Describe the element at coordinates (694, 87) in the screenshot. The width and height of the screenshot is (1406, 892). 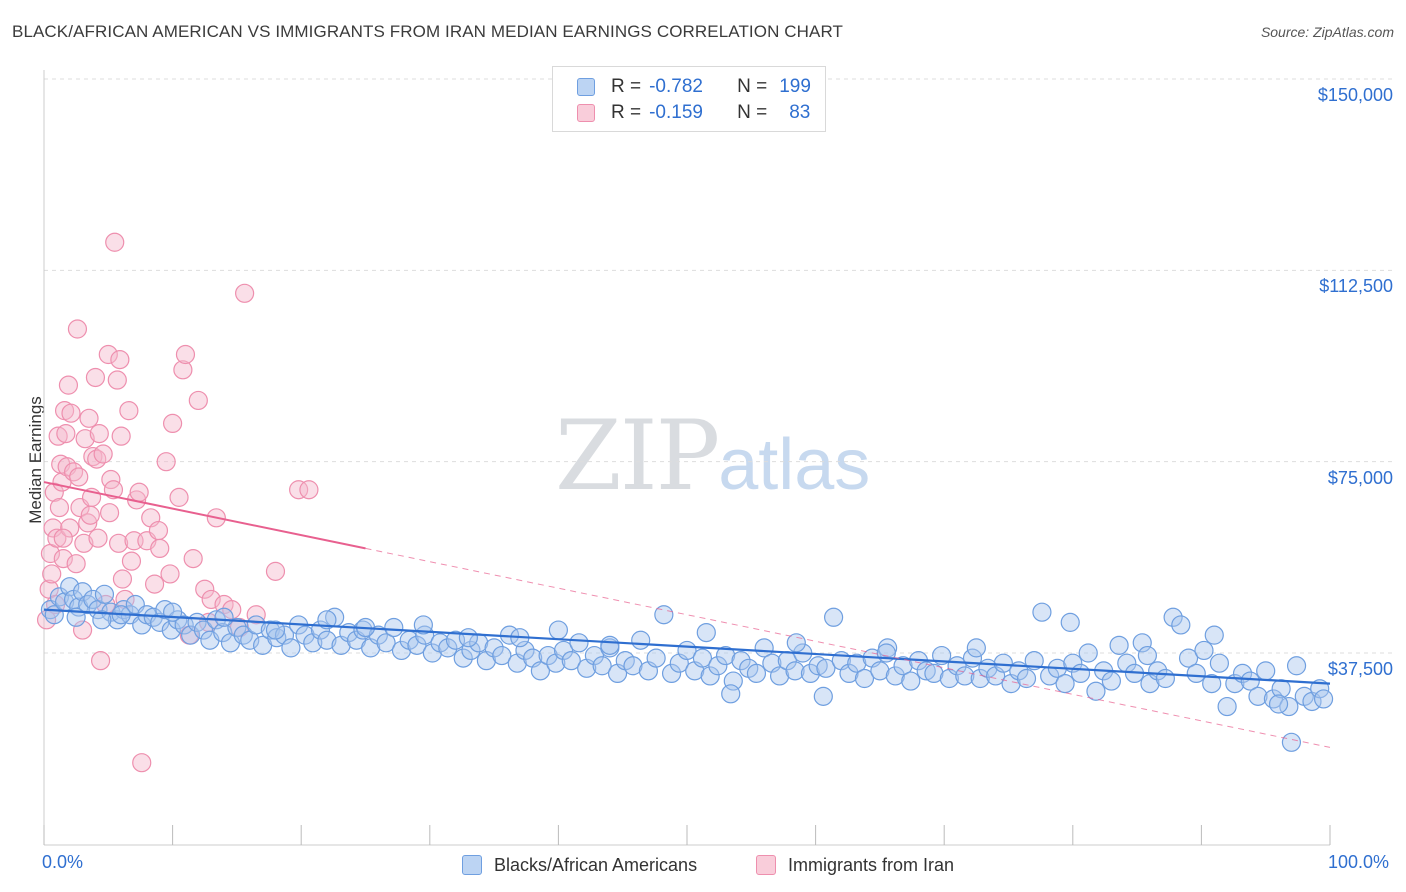
I see `legend-row-blacks: R = -0.782 N = 199` at that location.